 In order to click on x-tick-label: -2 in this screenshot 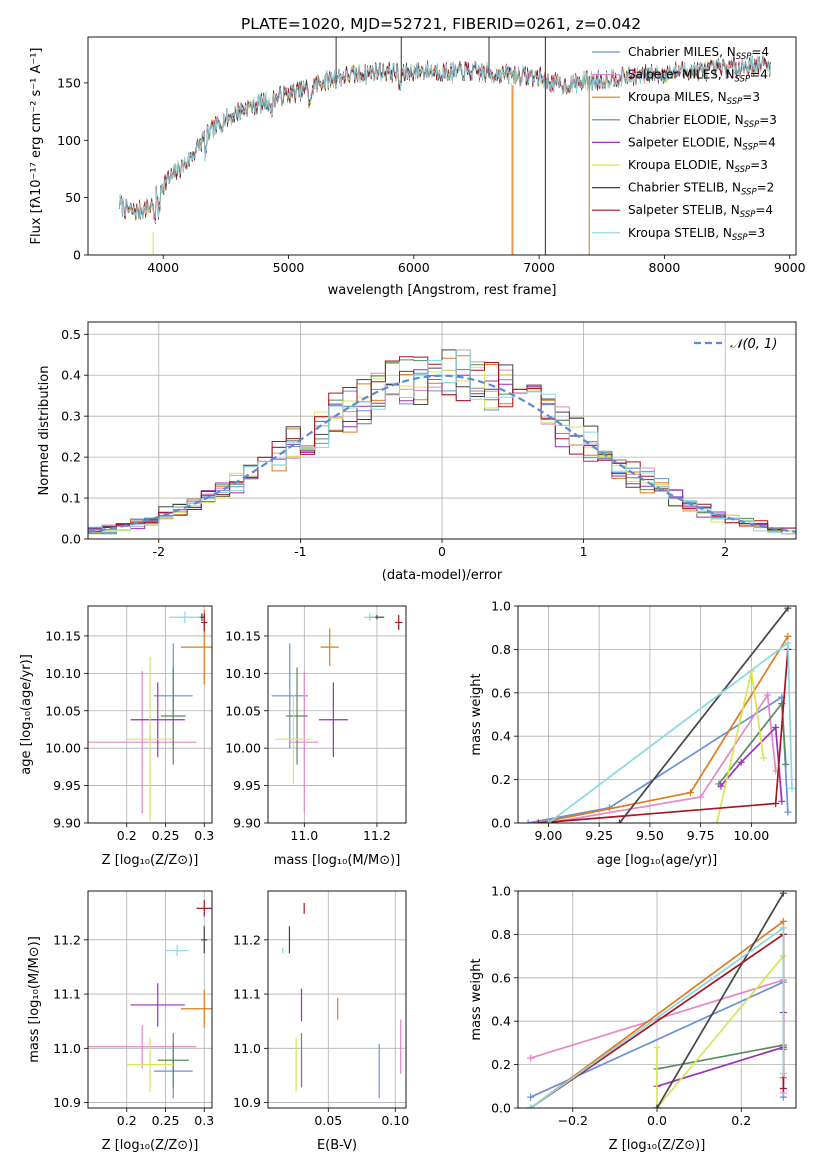, I will do `click(159, 551)`.